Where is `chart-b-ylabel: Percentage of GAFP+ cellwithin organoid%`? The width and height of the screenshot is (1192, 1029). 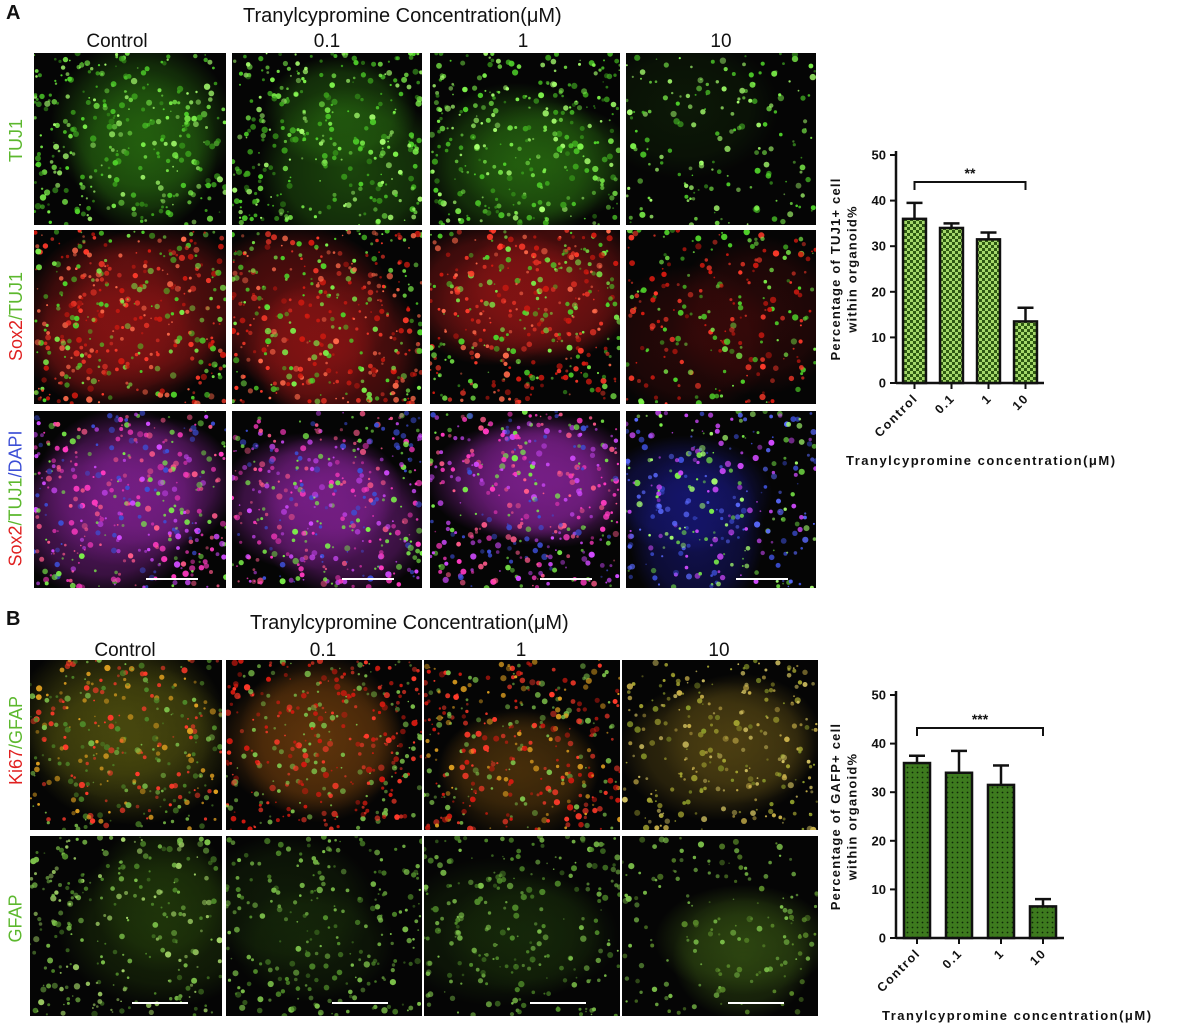 chart-b-ylabel: Percentage of GAFP+ cellwithin organoid% is located at coordinates (843, 816).